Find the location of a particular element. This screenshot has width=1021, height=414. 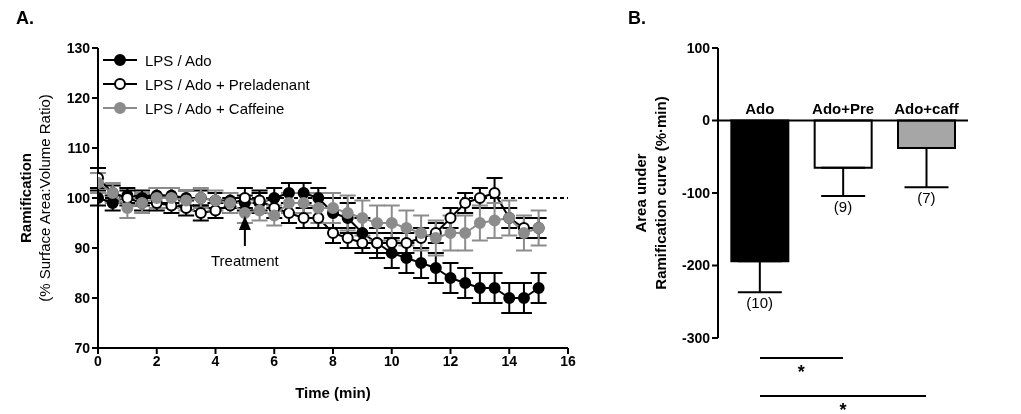

y-tick-label: -300 is located at coordinates (696, 337).